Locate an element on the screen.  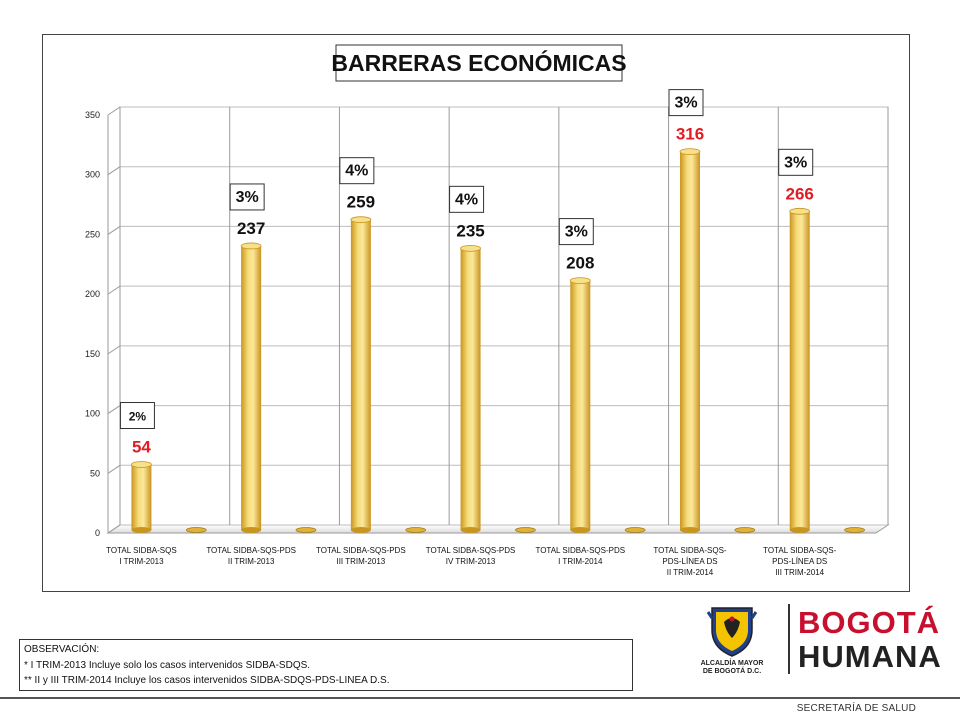
footer-department: SECRETARÍA DE SALUD is located at coordinates (856, 708).